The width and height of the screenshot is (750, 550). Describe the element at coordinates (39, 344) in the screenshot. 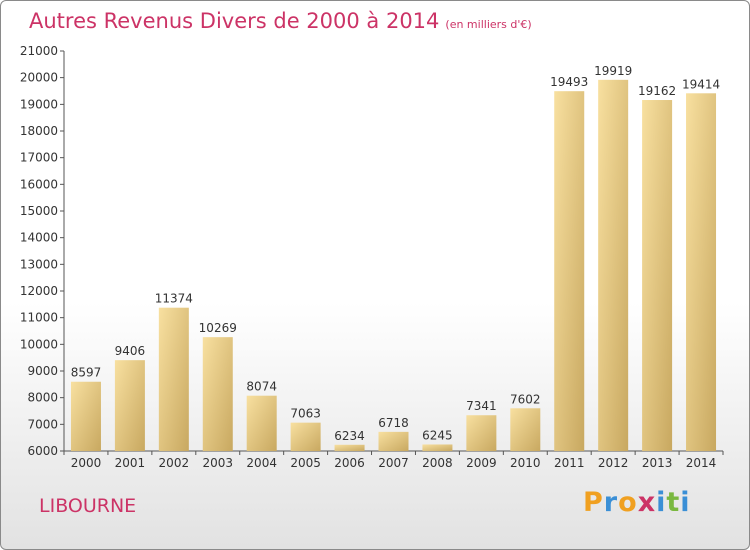

I see `y-tick-label: 10000` at that location.